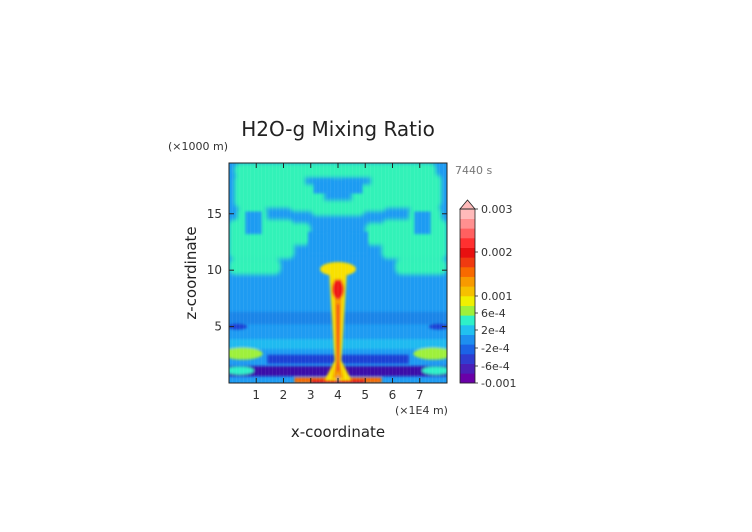 The height and width of the screenshot is (532, 752). What do you see at coordinates (437, 326) in the screenshot?
I see `layer-5km-right` at bounding box center [437, 326].